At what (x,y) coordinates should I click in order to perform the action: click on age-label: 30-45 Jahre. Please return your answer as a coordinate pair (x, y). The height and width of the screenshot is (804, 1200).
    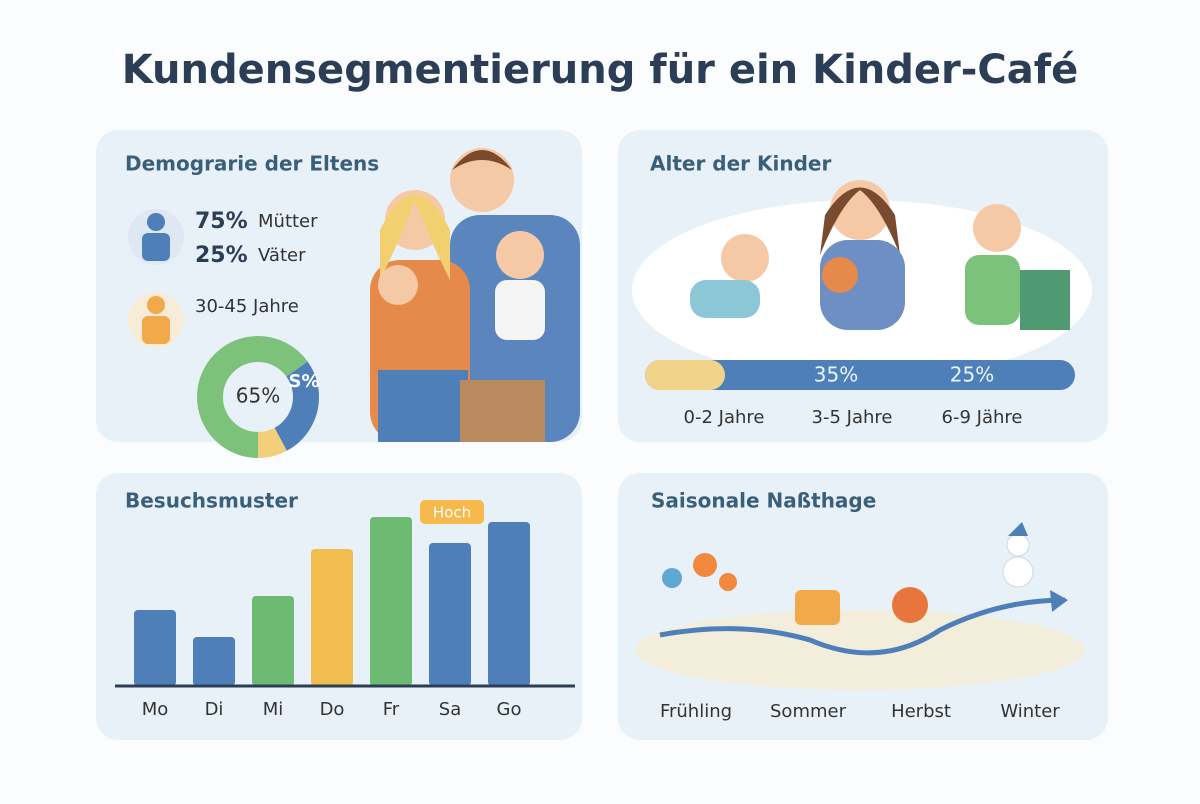
    Looking at the image, I should click on (247, 306).